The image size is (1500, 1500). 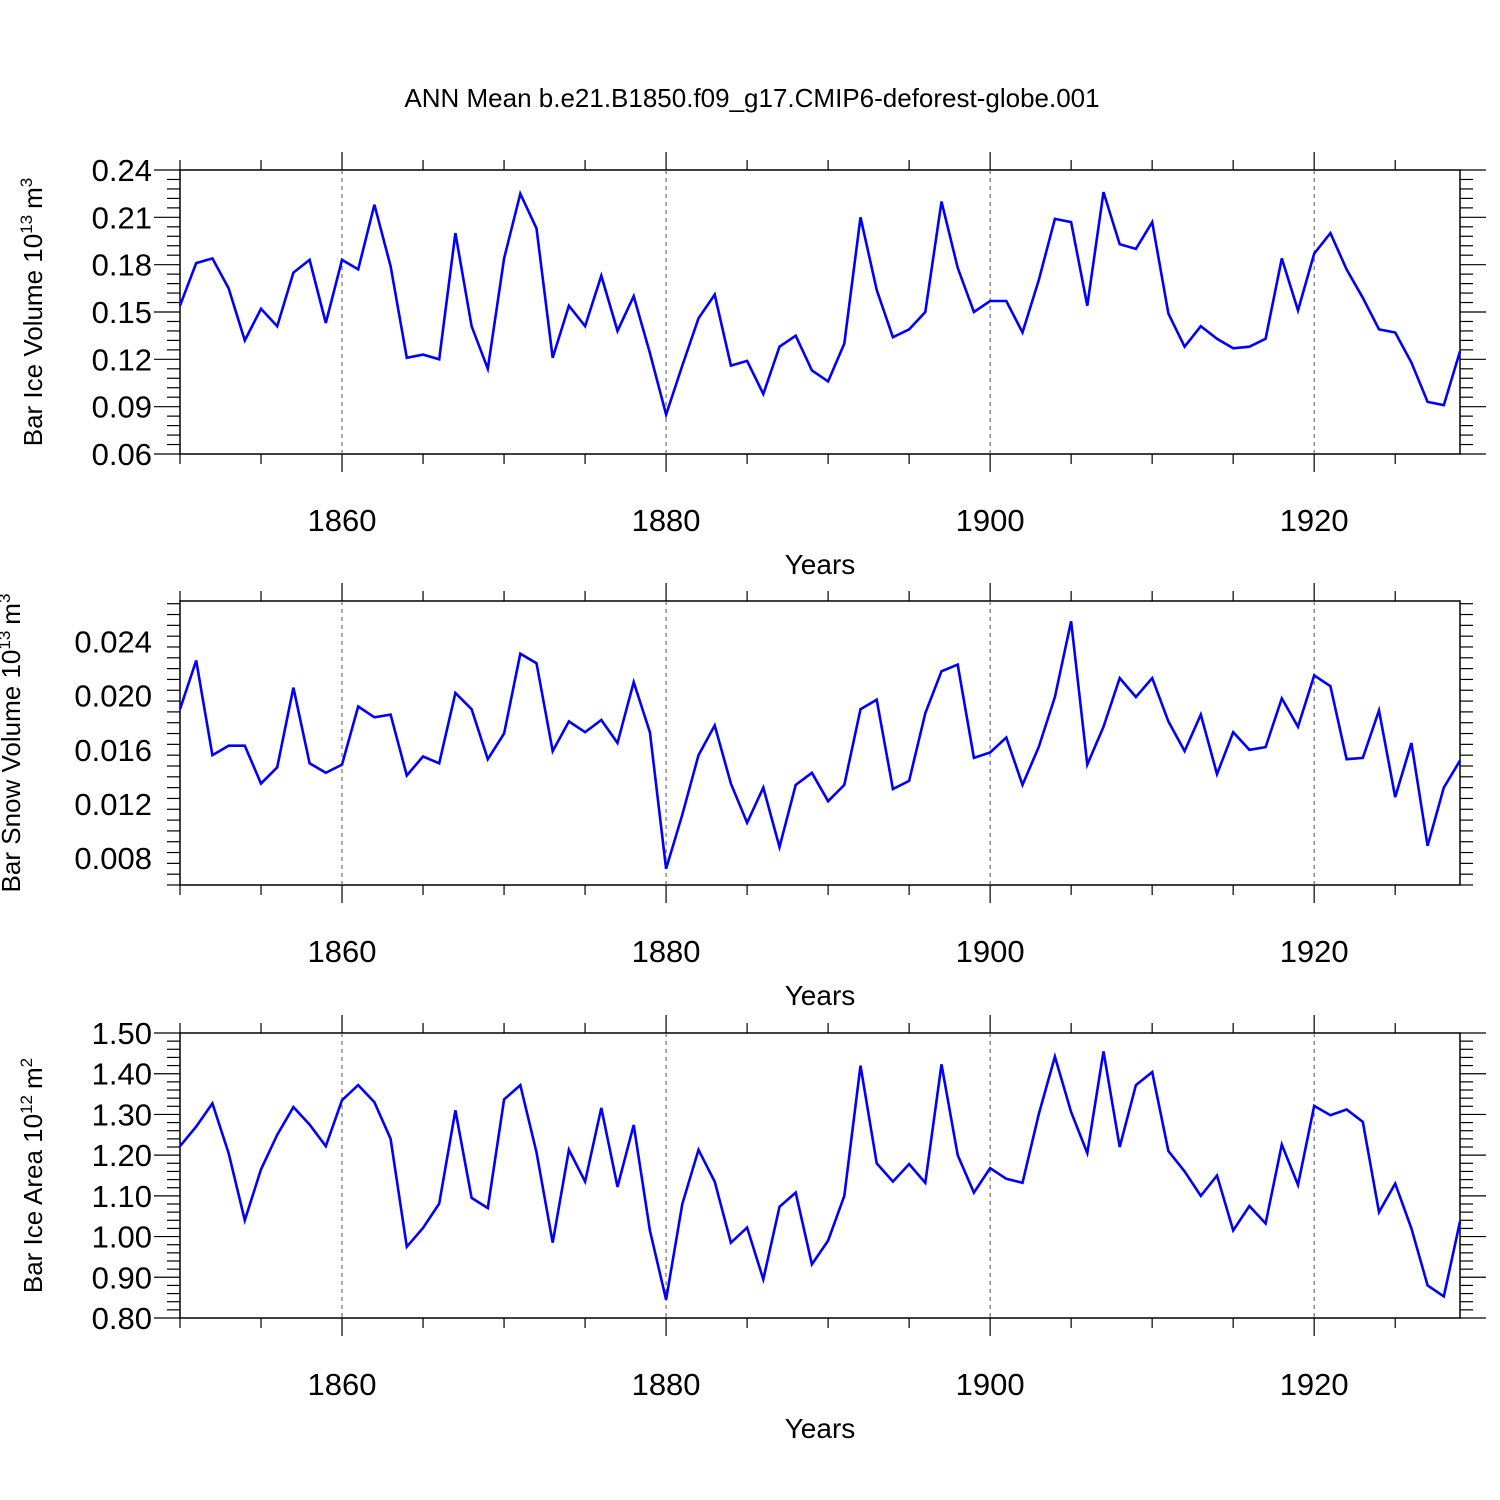 What do you see at coordinates (113, 642) in the screenshot?
I see `y-tick-label: 0.024` at bounding box center [113, 642].